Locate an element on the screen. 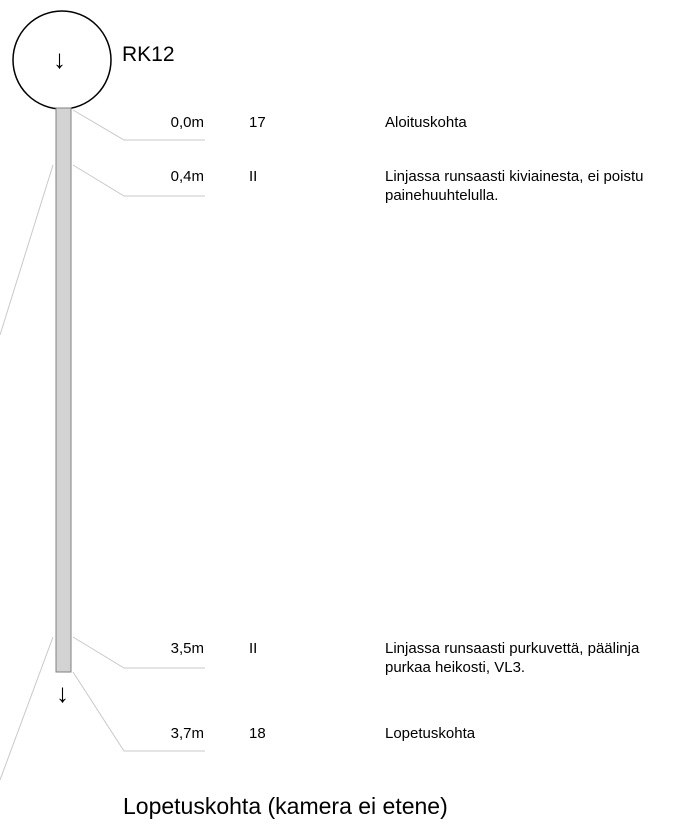  flow-direction-icon: ↓ is located at coordinates (59, 59).